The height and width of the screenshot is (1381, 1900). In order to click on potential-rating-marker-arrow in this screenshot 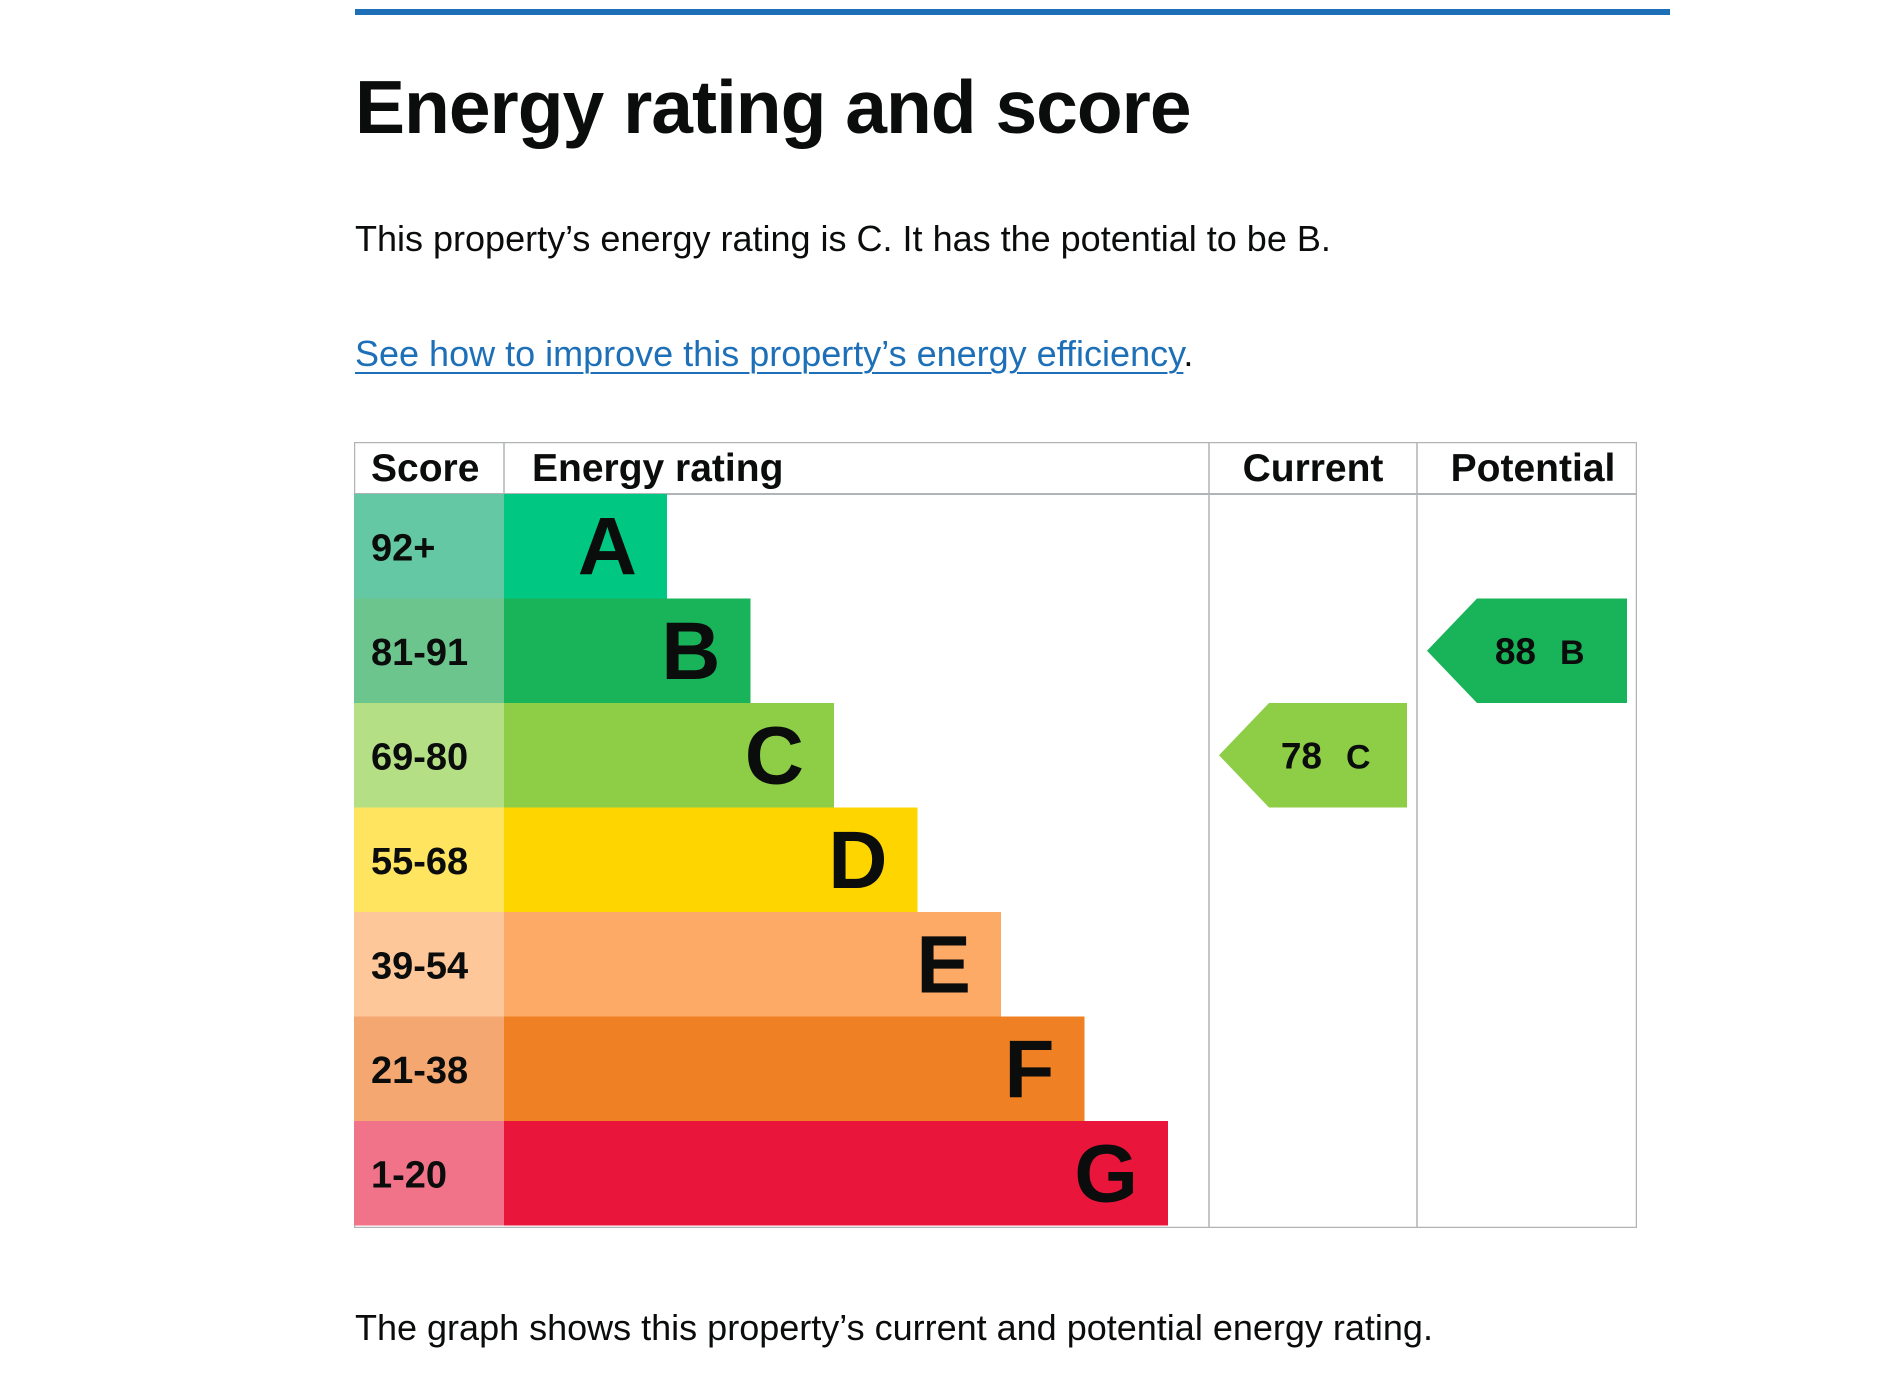, I will do `click(1527, 650)`.